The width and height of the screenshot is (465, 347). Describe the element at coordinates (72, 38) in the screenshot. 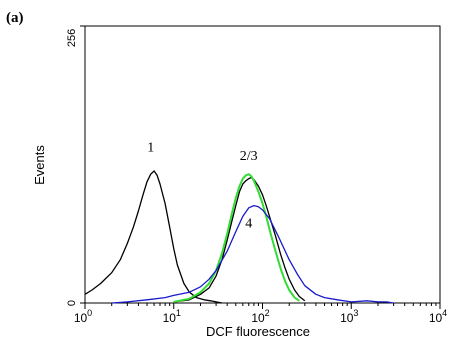

I see `y-tick-label: 256` at that location.